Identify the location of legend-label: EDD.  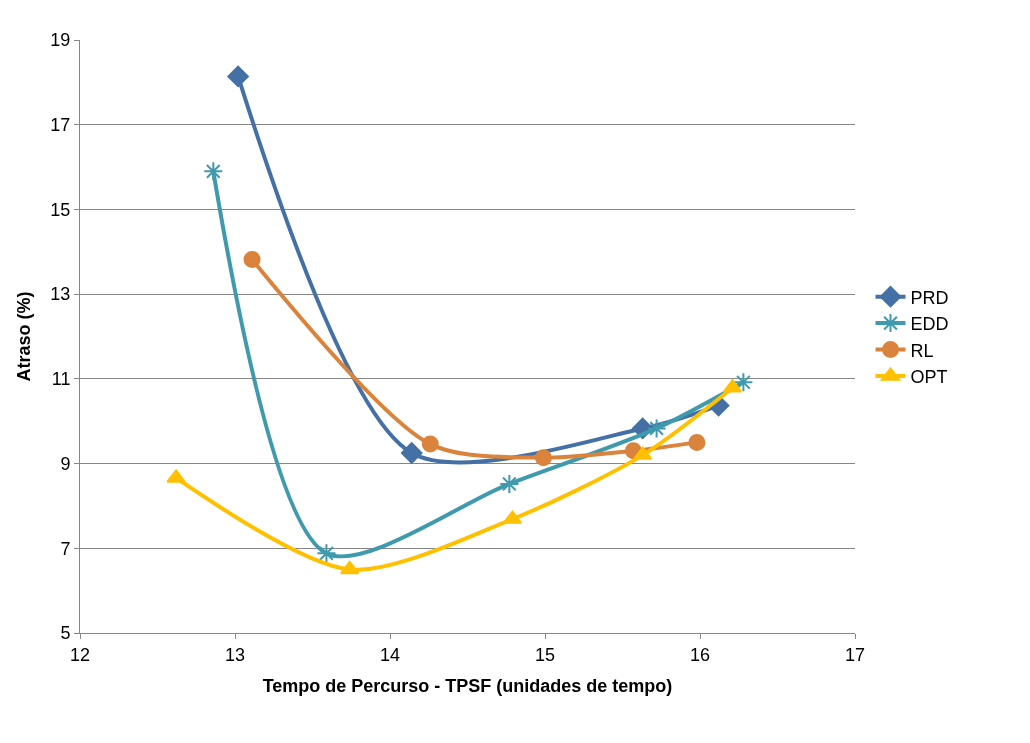
(929, 324).